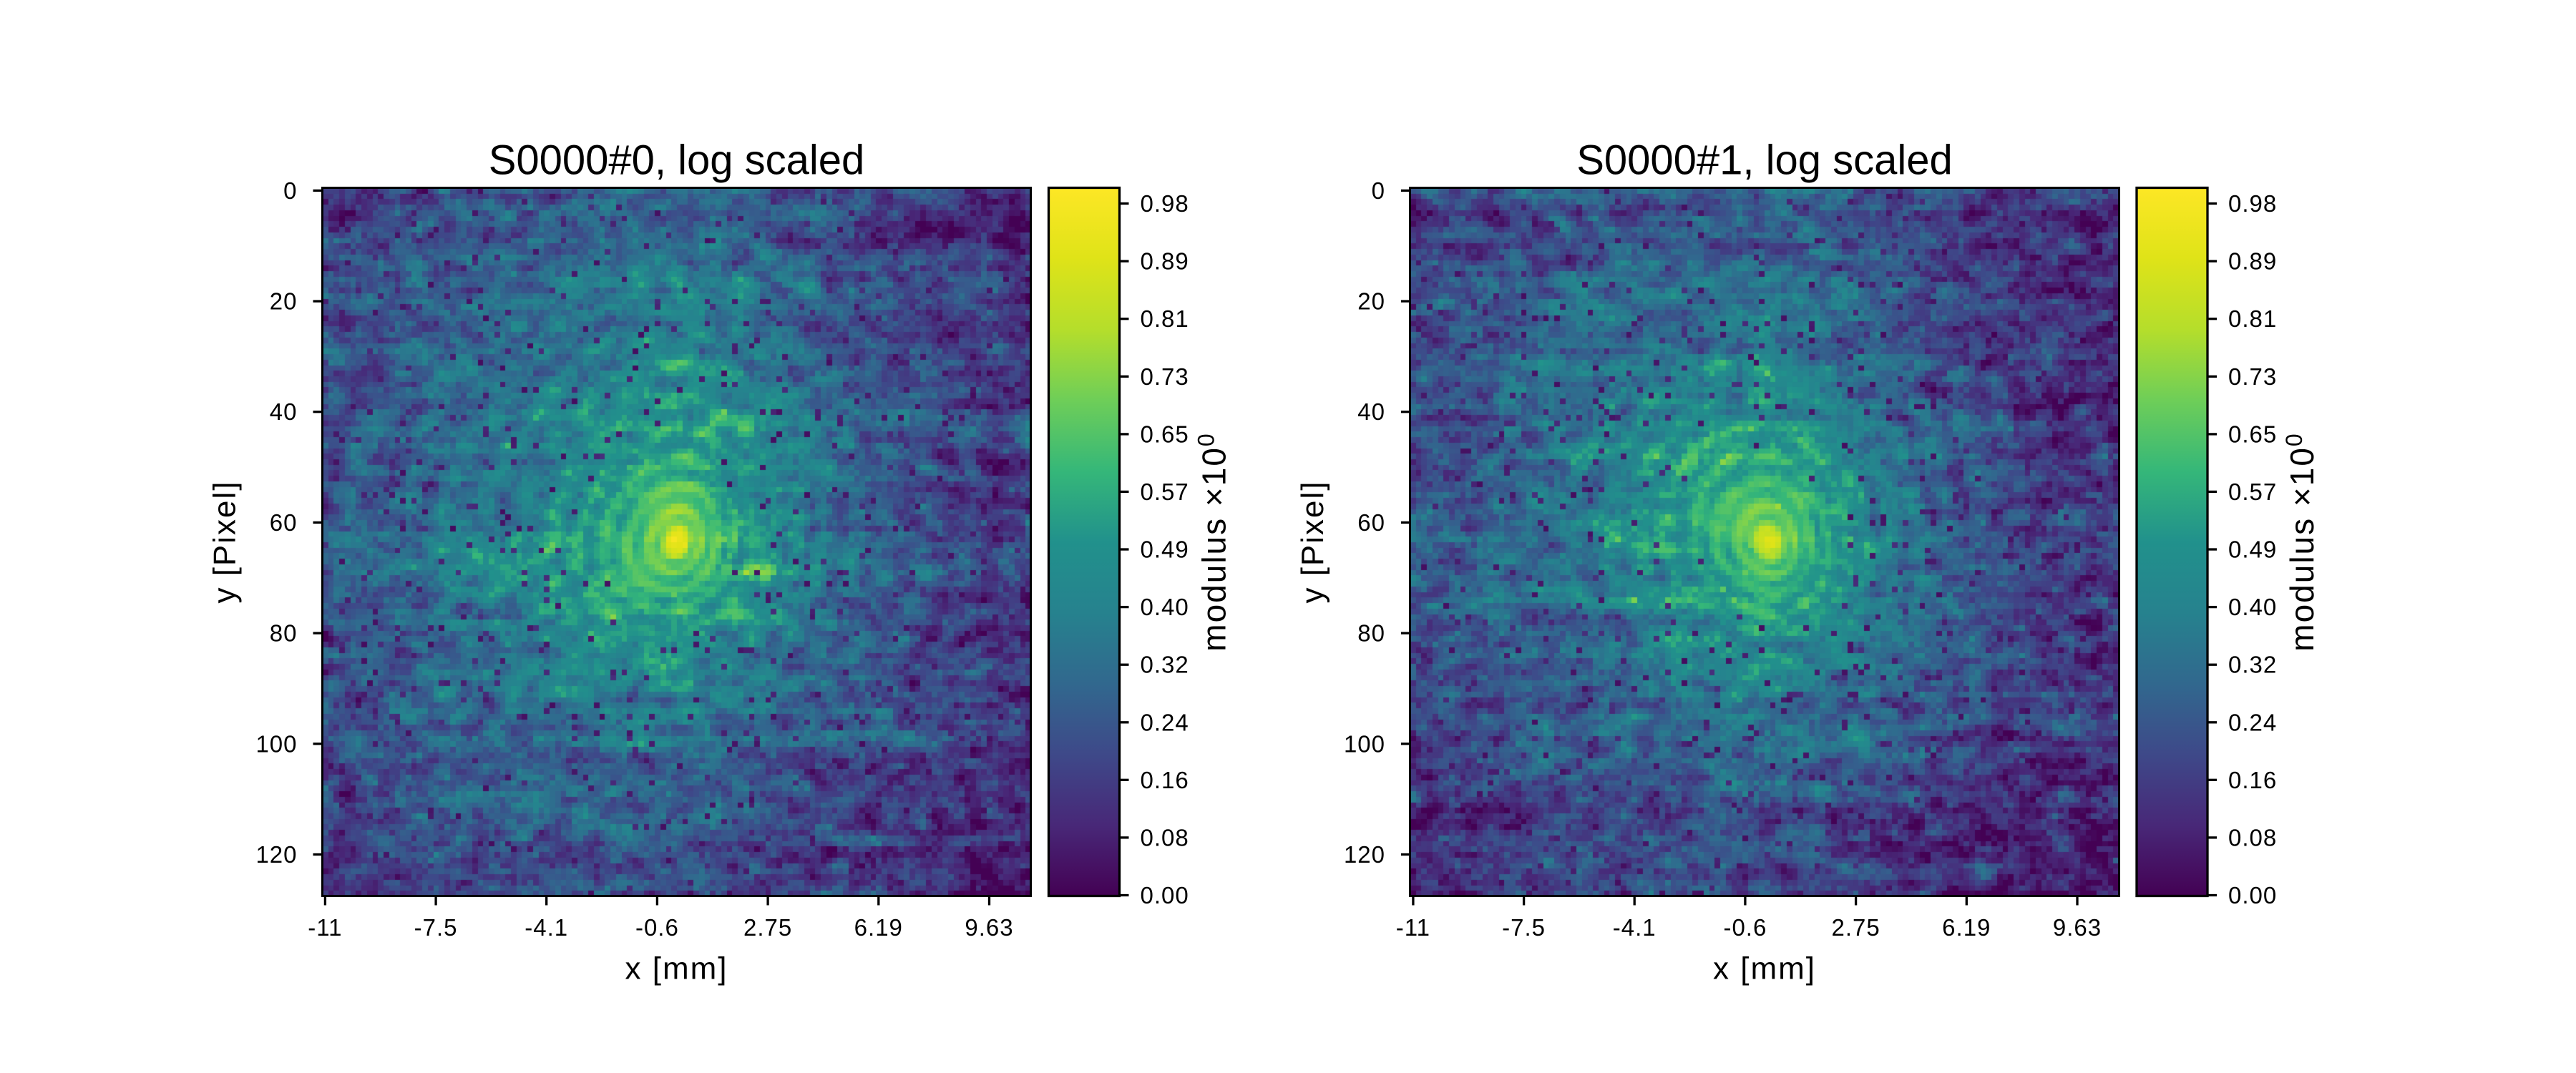 This screenshot has width=2576, height=1073. I want to click on svg-text: S0000#0, log scaled, so click(677, 160).